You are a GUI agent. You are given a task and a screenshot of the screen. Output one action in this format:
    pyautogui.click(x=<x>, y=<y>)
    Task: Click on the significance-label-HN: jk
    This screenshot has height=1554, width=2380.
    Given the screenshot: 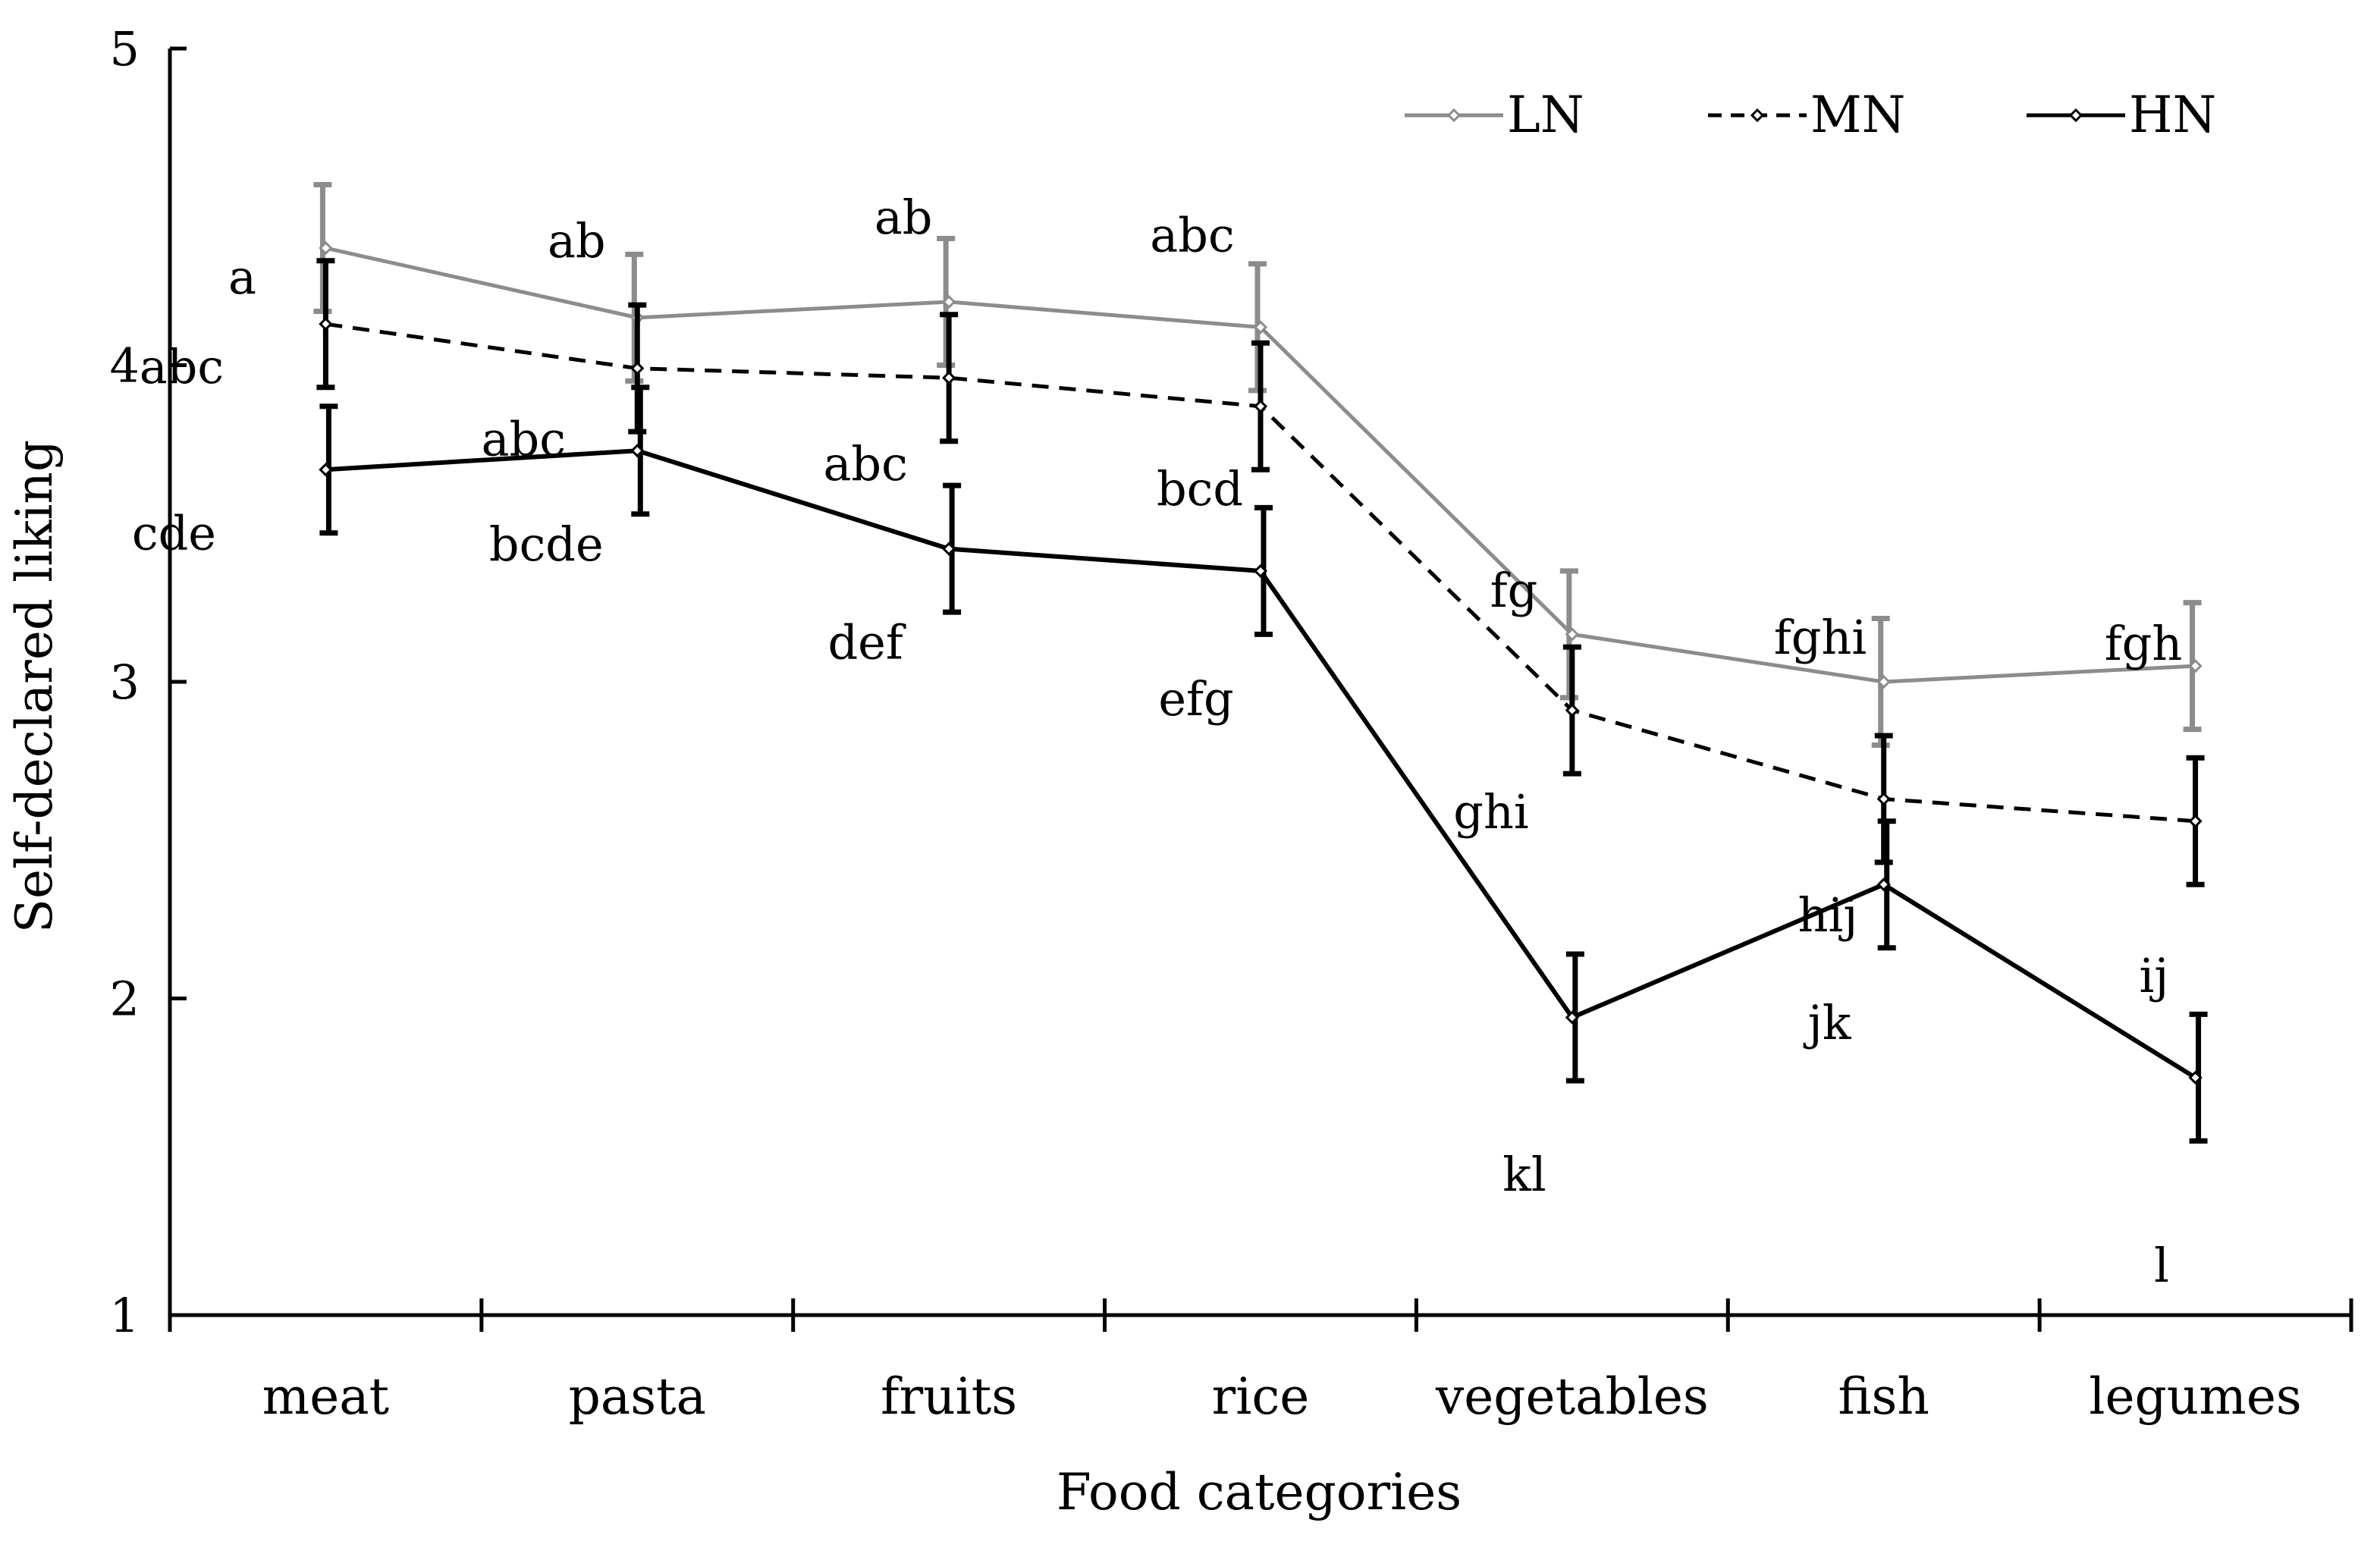 What is the action you would take?
    pyautogui.click(x=1827, y=1022)
    